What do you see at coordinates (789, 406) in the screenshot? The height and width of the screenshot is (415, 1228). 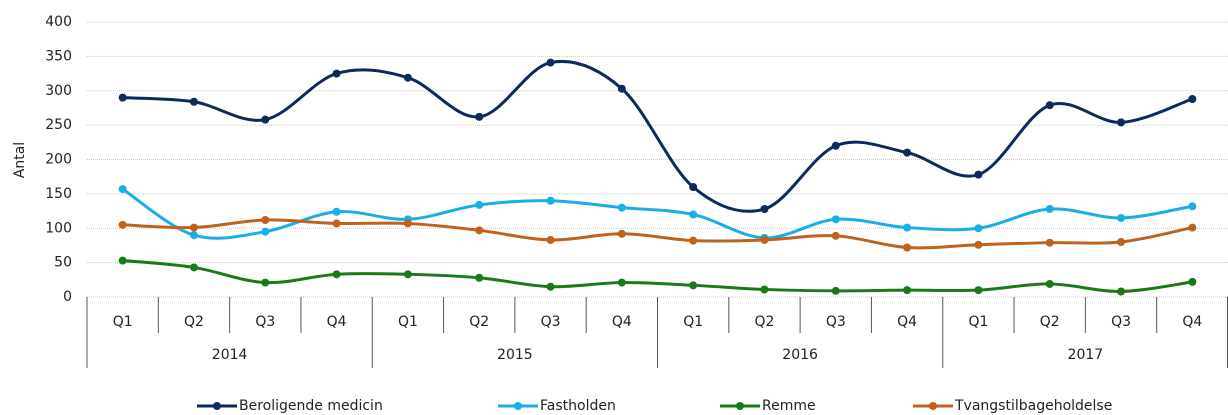 I see `legend-label: Remme` at bounding box center [789, 406].